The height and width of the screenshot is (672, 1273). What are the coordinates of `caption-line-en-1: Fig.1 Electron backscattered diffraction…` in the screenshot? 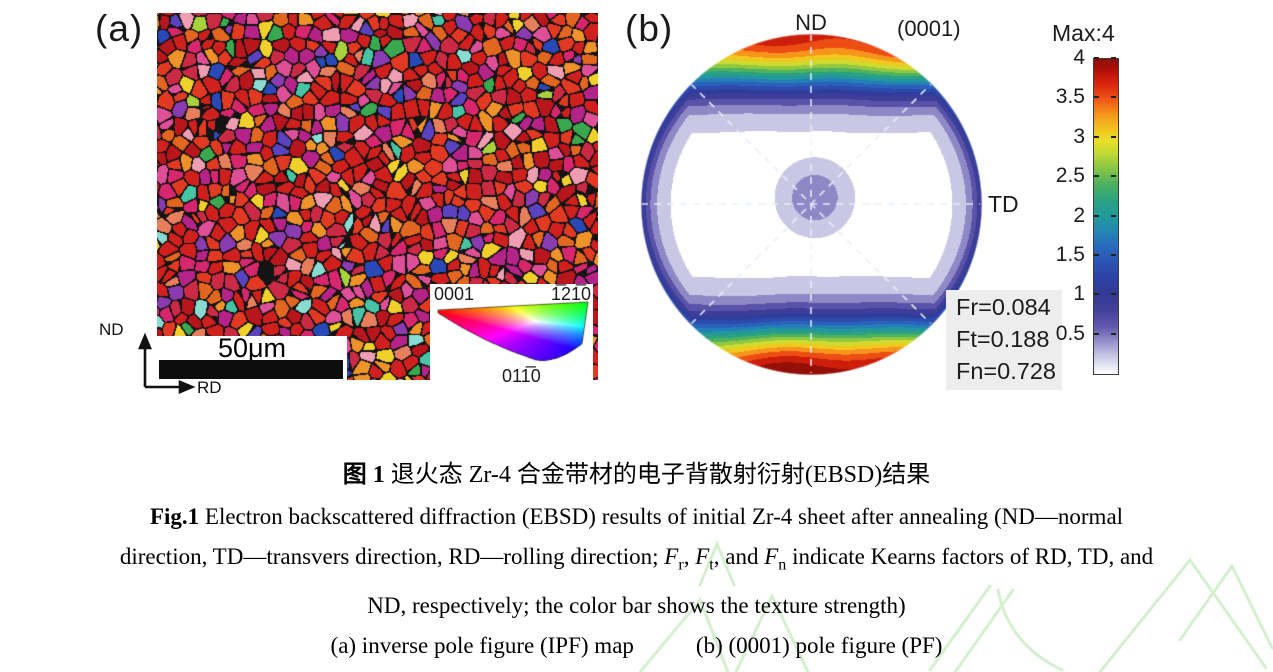 It's located at (636, 516).